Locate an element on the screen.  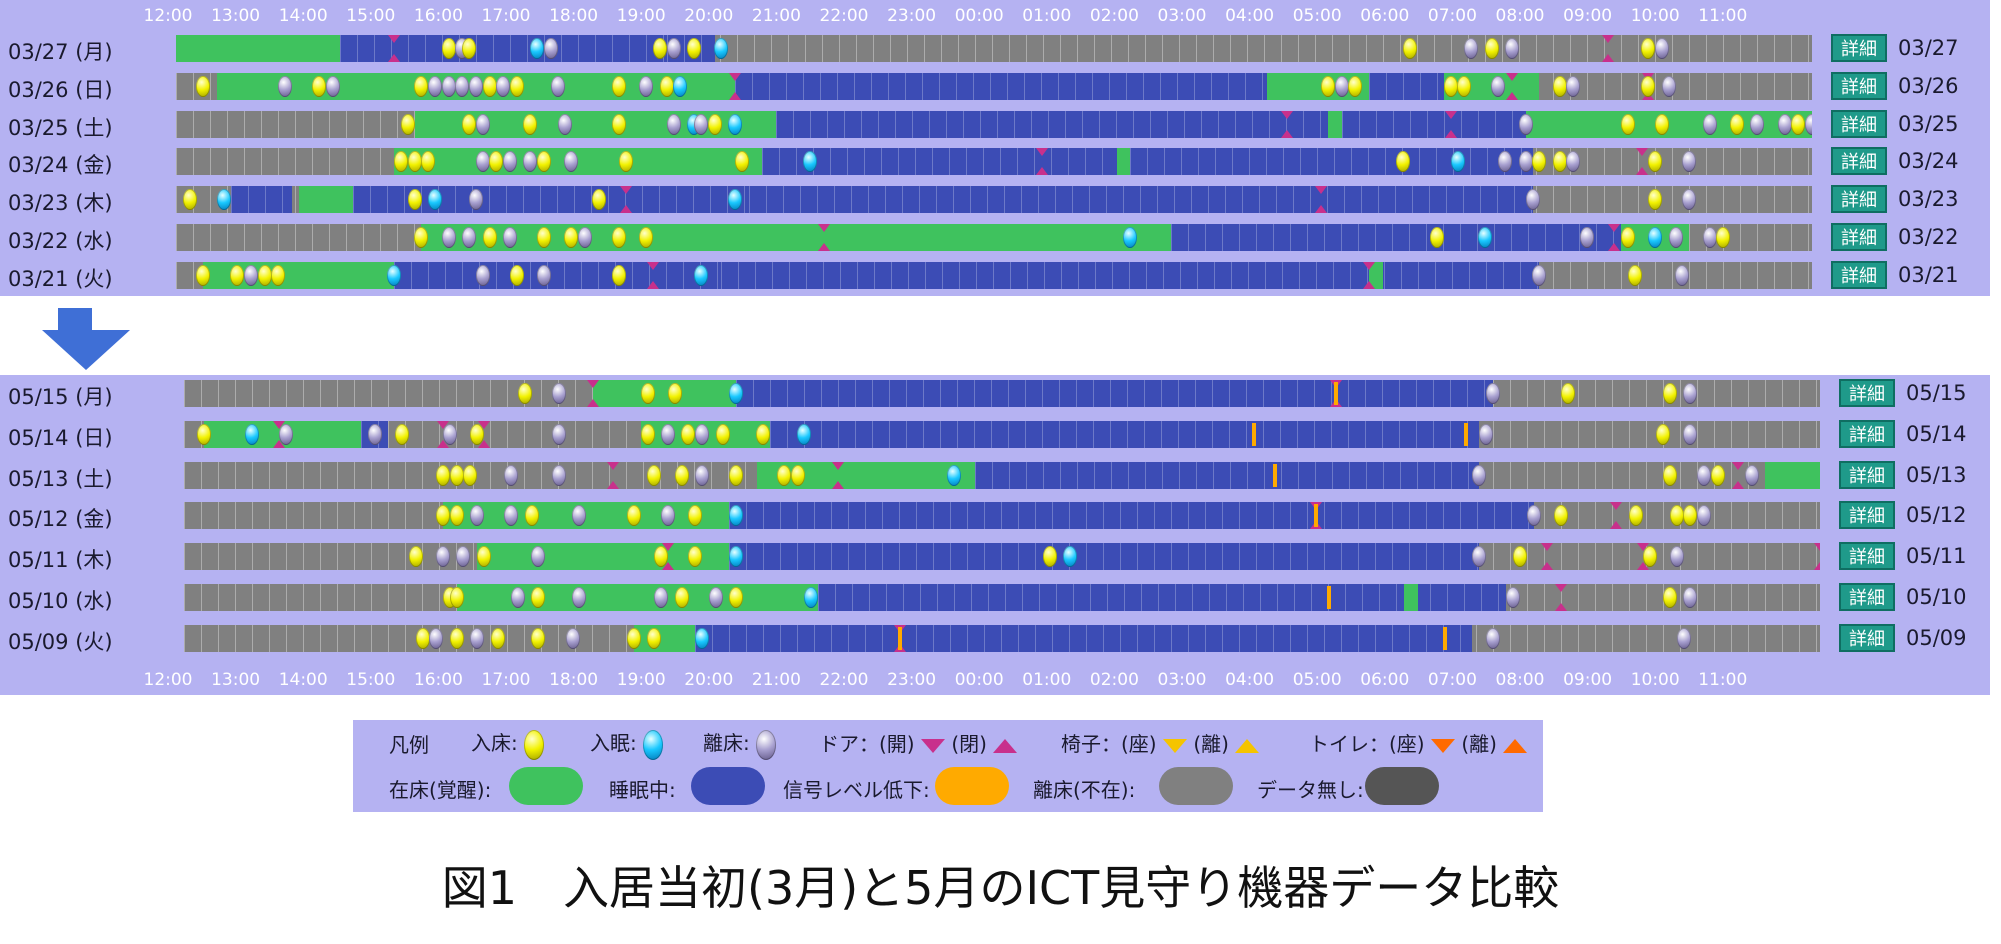
hour-label: 17:00 is located at coordinates (506, 680).